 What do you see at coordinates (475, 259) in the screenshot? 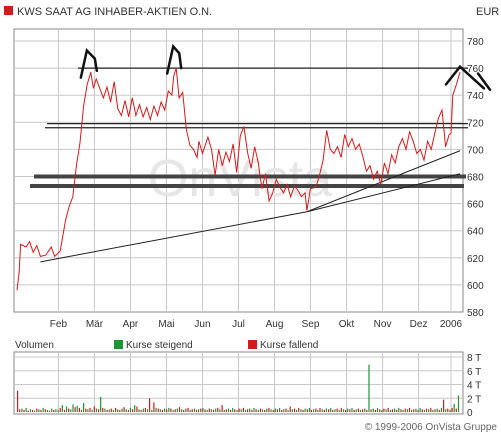
I see `price-y-tick-label: 620` at bounding box center [475, 259].